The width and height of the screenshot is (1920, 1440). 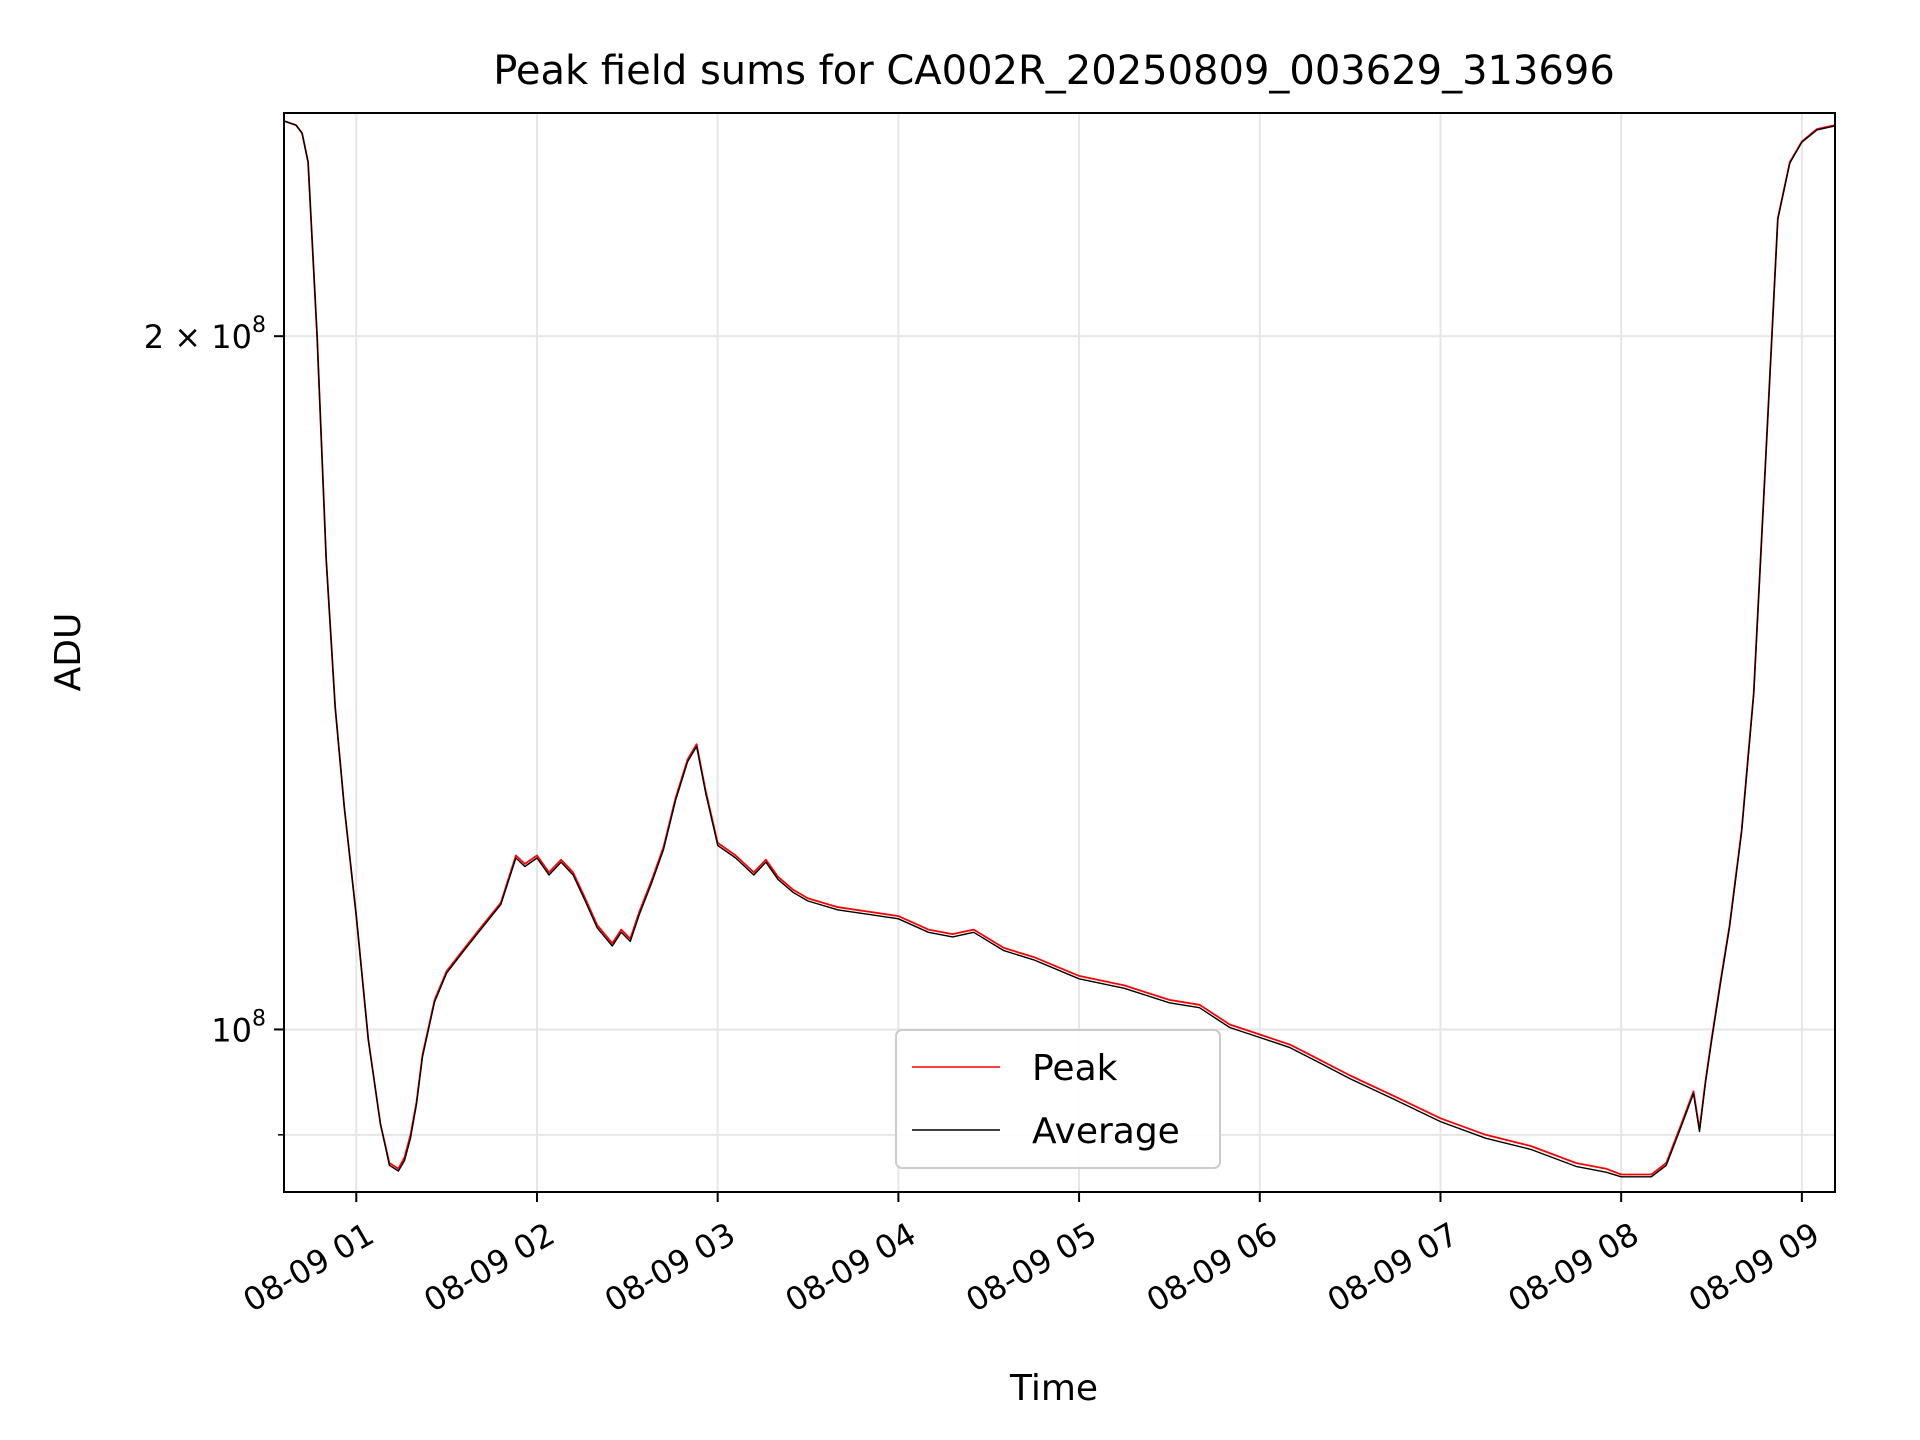 I want to click on x-axis-label: Time, so click(x=1053, y=1388).